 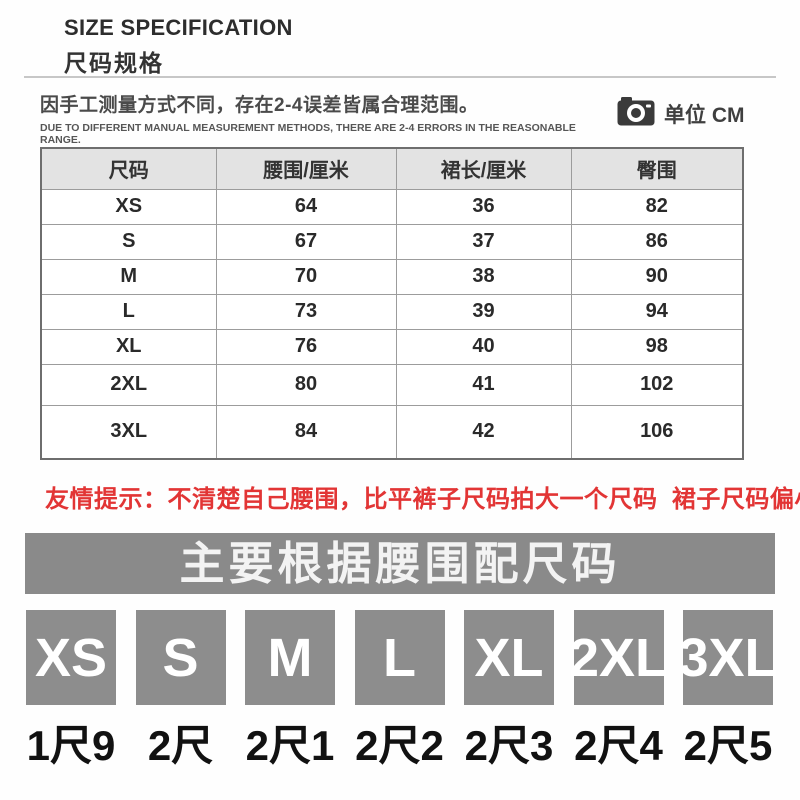 I want to click on size-box-3xl: 3XL, so click(x=728, y=657).